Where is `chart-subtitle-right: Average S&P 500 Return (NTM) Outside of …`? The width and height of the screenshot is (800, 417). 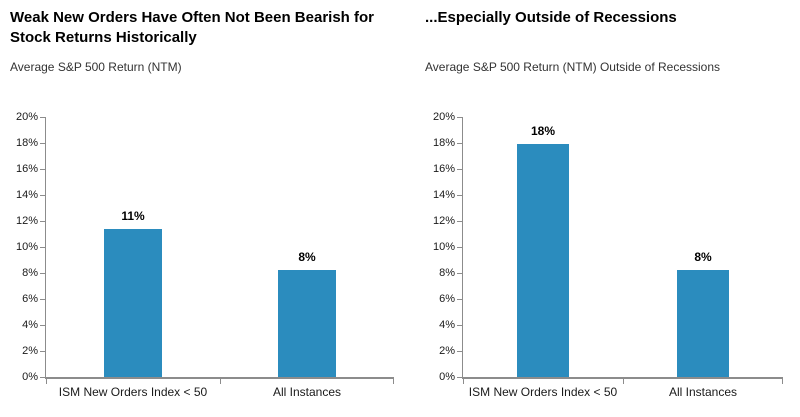
chart-subtitle-right: Average S&P 500 Return (NTM) Outside of … is located at coordinates (573, 67).